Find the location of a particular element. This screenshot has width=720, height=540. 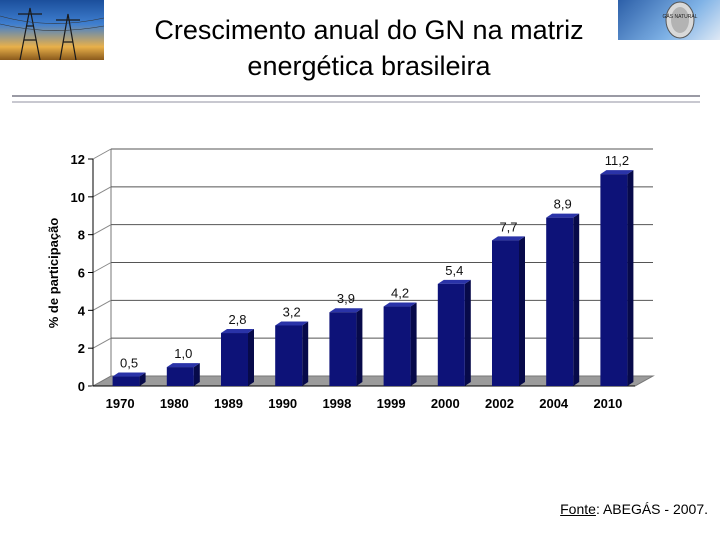

transmission-tower-icon is located at coordinates (52, 33).